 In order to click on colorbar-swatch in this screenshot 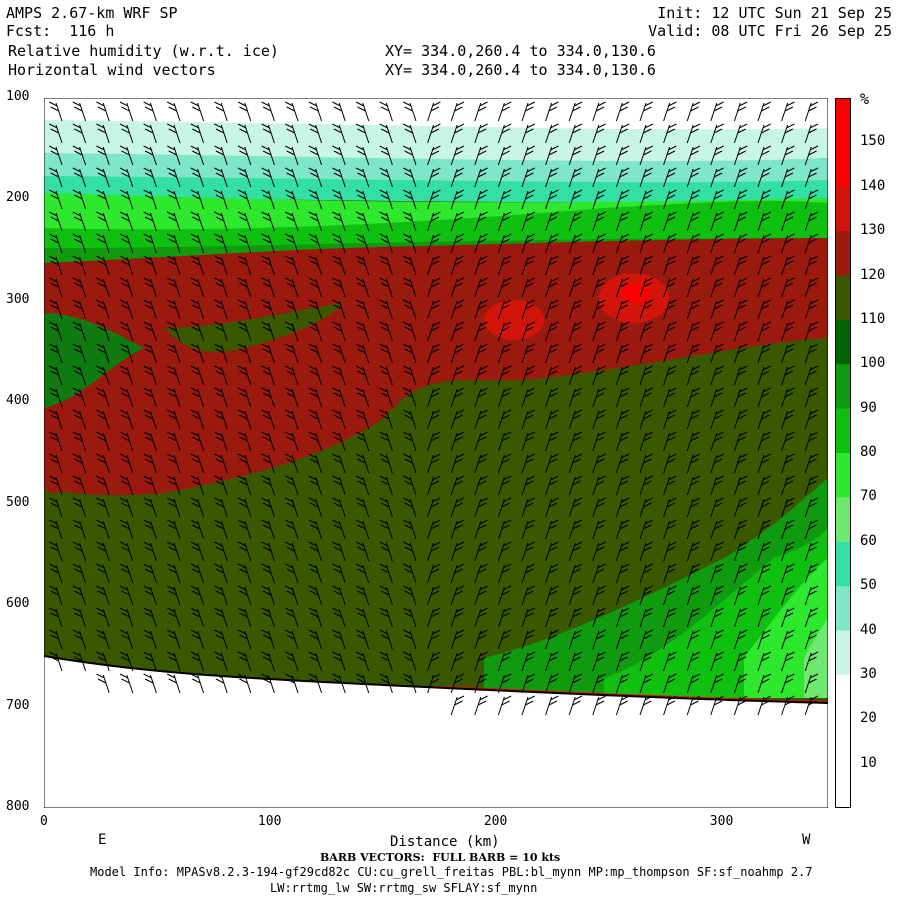, I will do `click(843, 475)`.